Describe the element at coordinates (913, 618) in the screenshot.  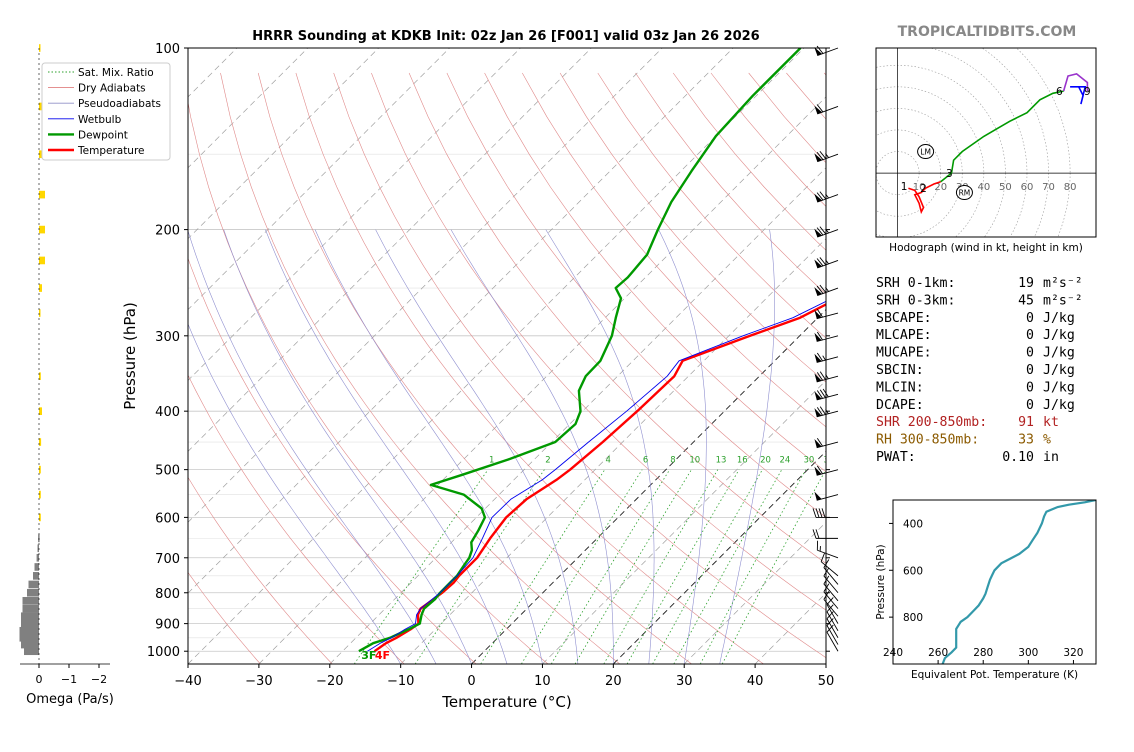
I see `thetae-y-tick-label: 800` at that location.